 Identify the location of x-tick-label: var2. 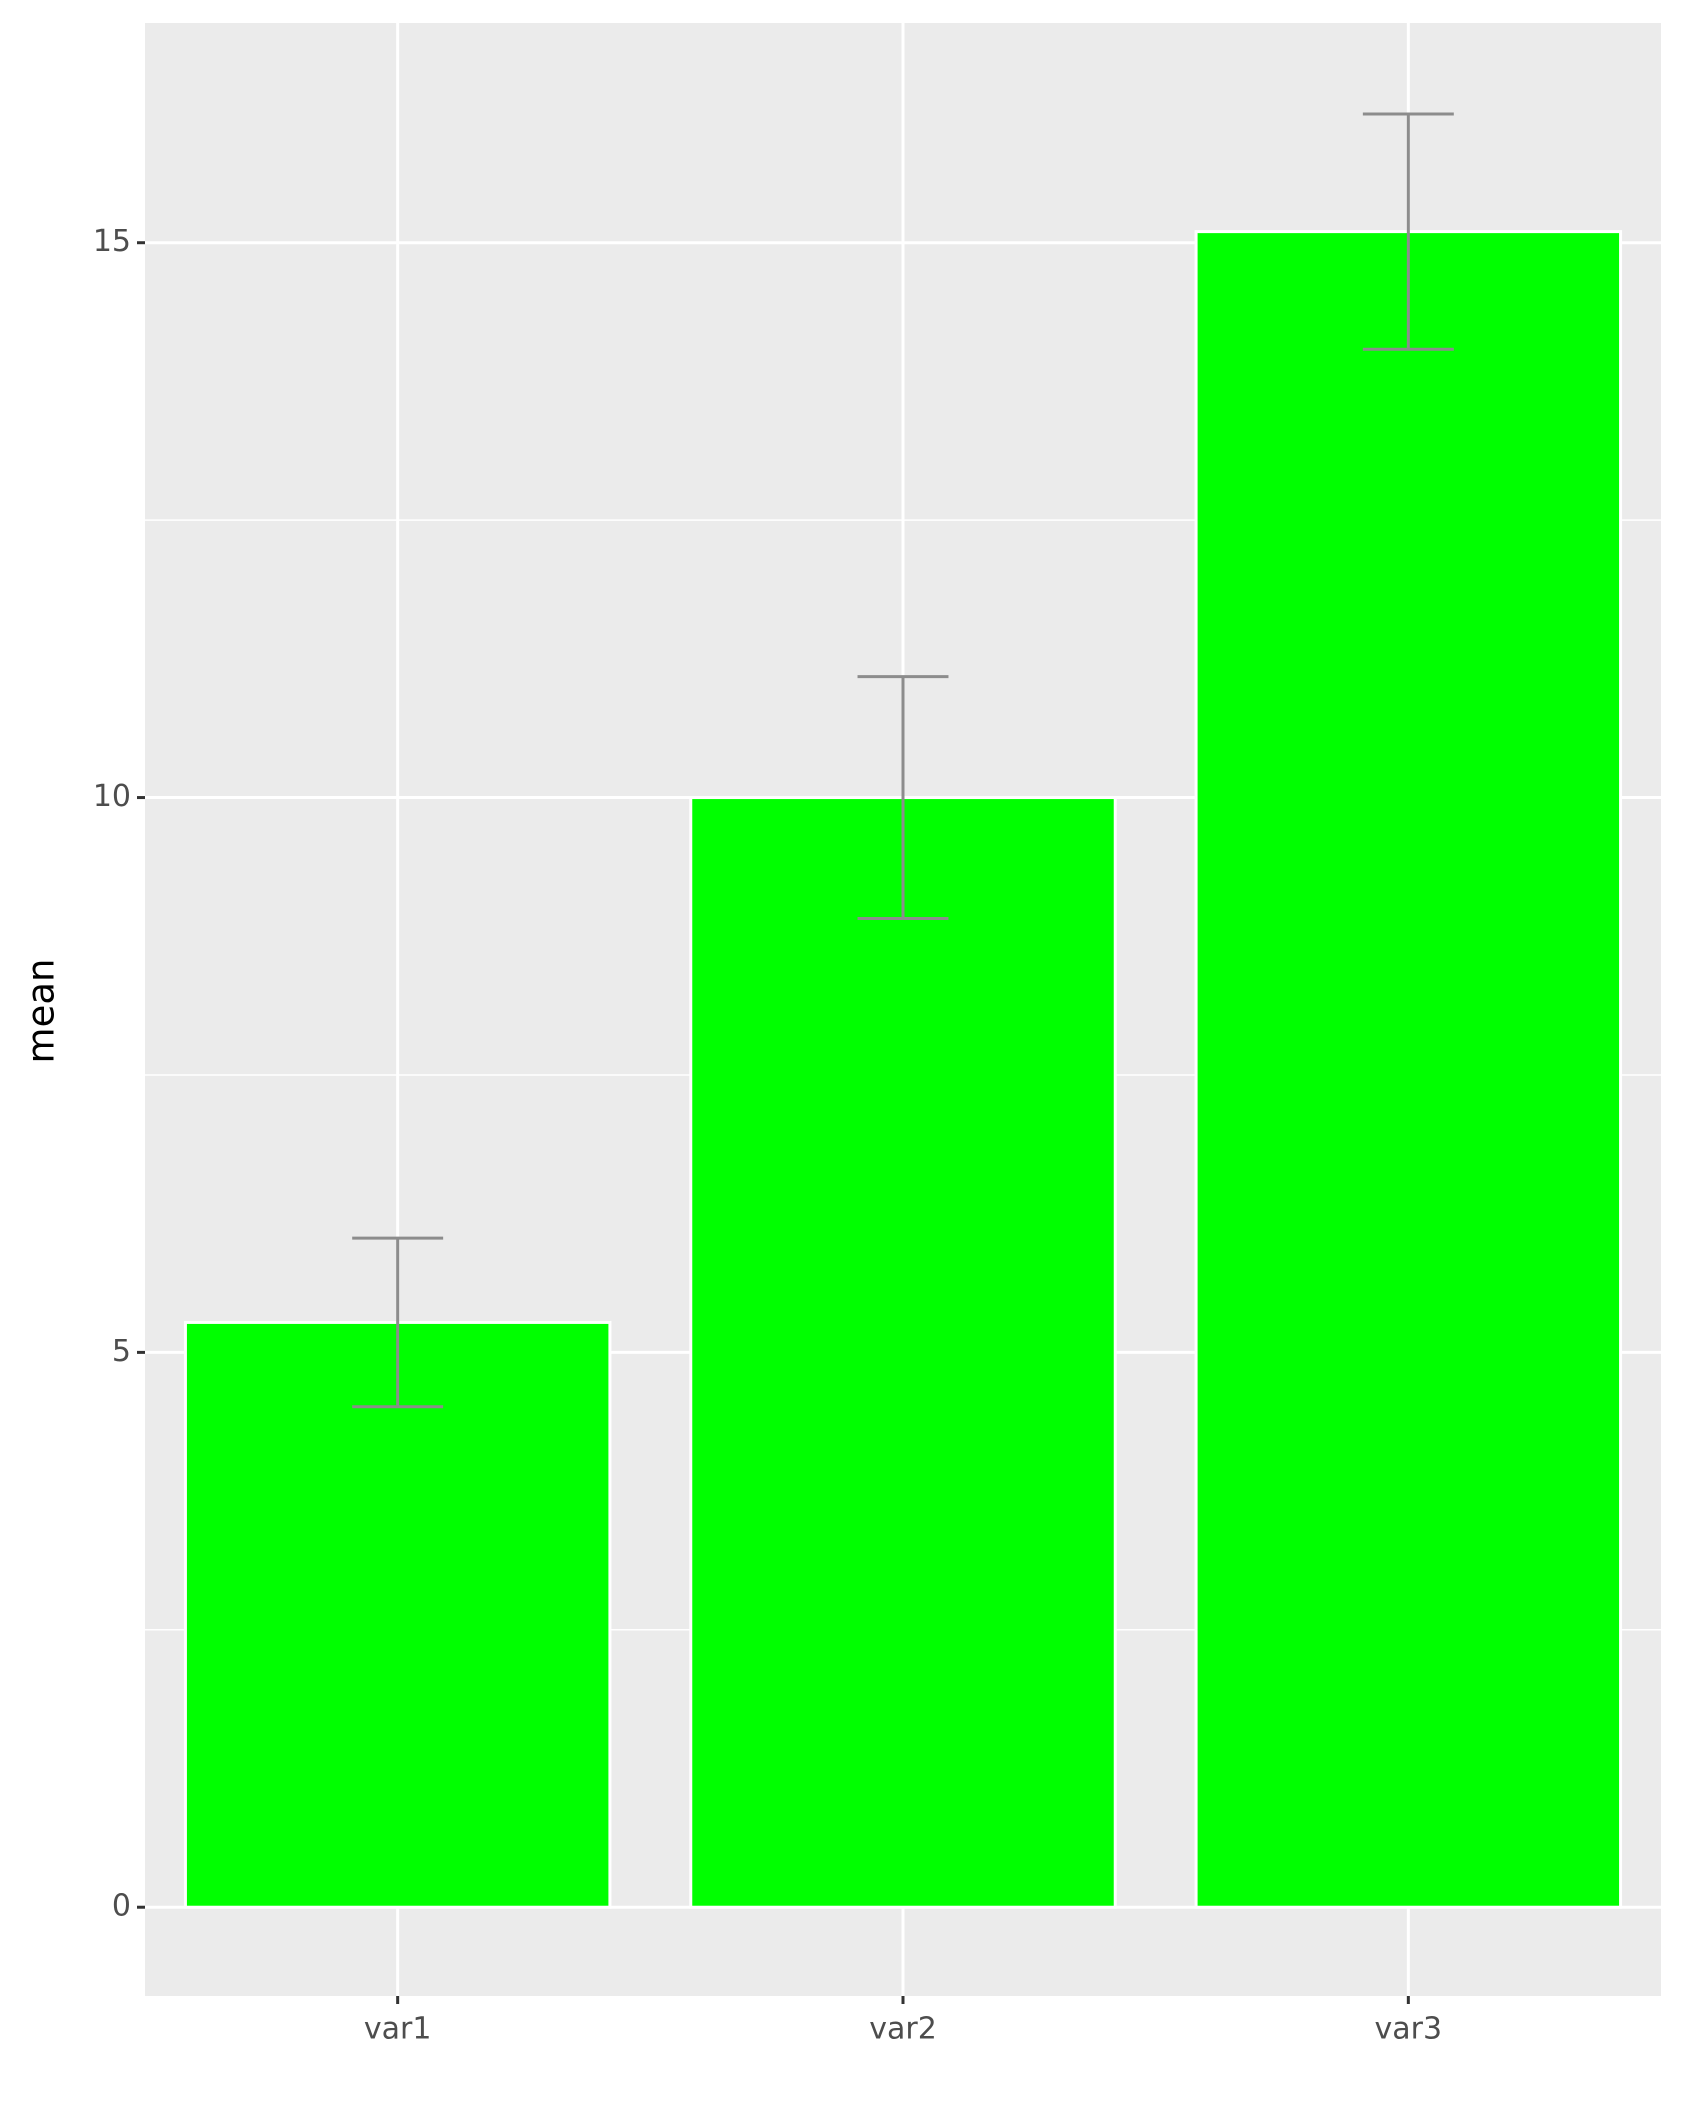
(903, 2029).